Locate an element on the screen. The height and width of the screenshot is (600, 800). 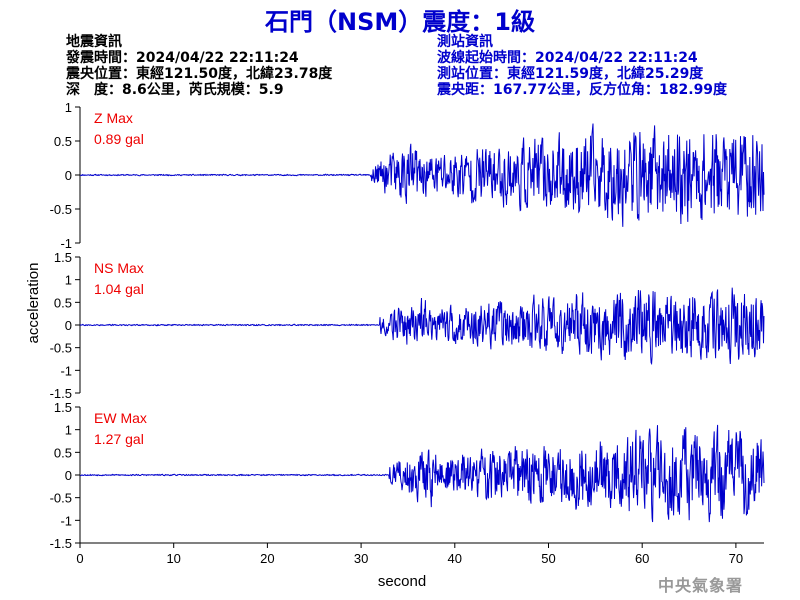
station-location: 測站位置：東經121.59度，北緯25.29度 is located at coordinates (570, 74).